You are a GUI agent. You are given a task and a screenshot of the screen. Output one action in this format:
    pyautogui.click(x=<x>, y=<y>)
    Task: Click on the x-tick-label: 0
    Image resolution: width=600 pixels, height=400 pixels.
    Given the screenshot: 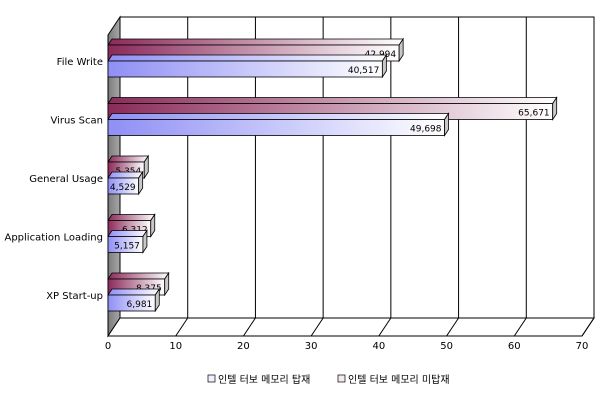 What is the action you would take?
    pyautogui.click(x=108, y=346)
    